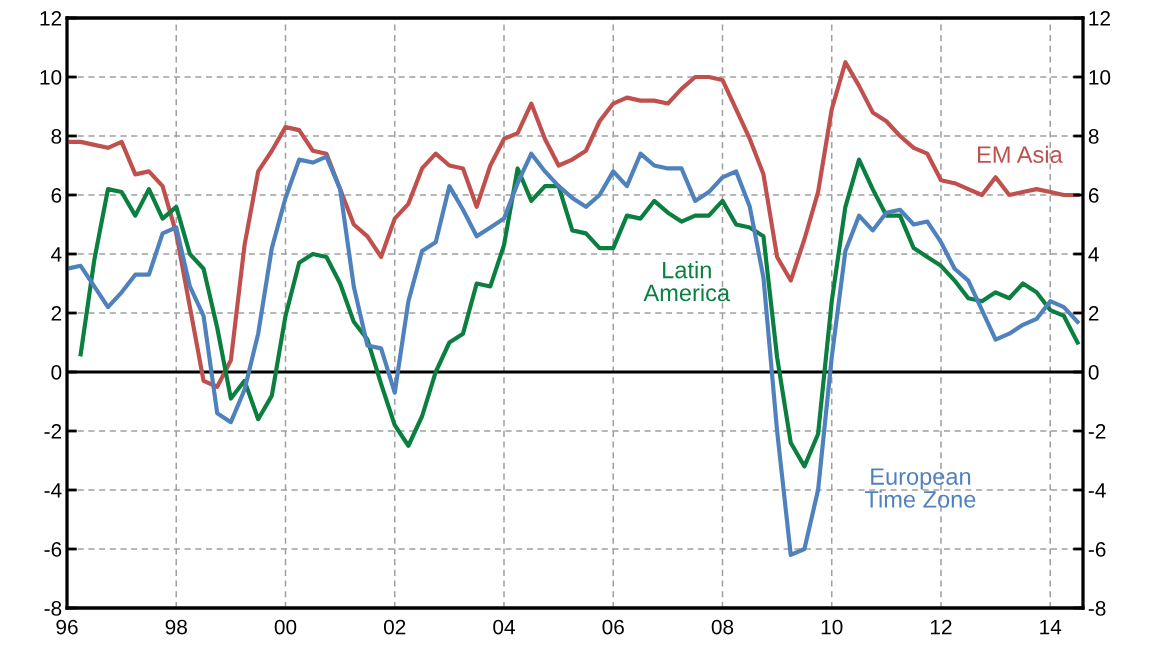  I want to click on y2-tick-label: 12, so click(1099, 18).